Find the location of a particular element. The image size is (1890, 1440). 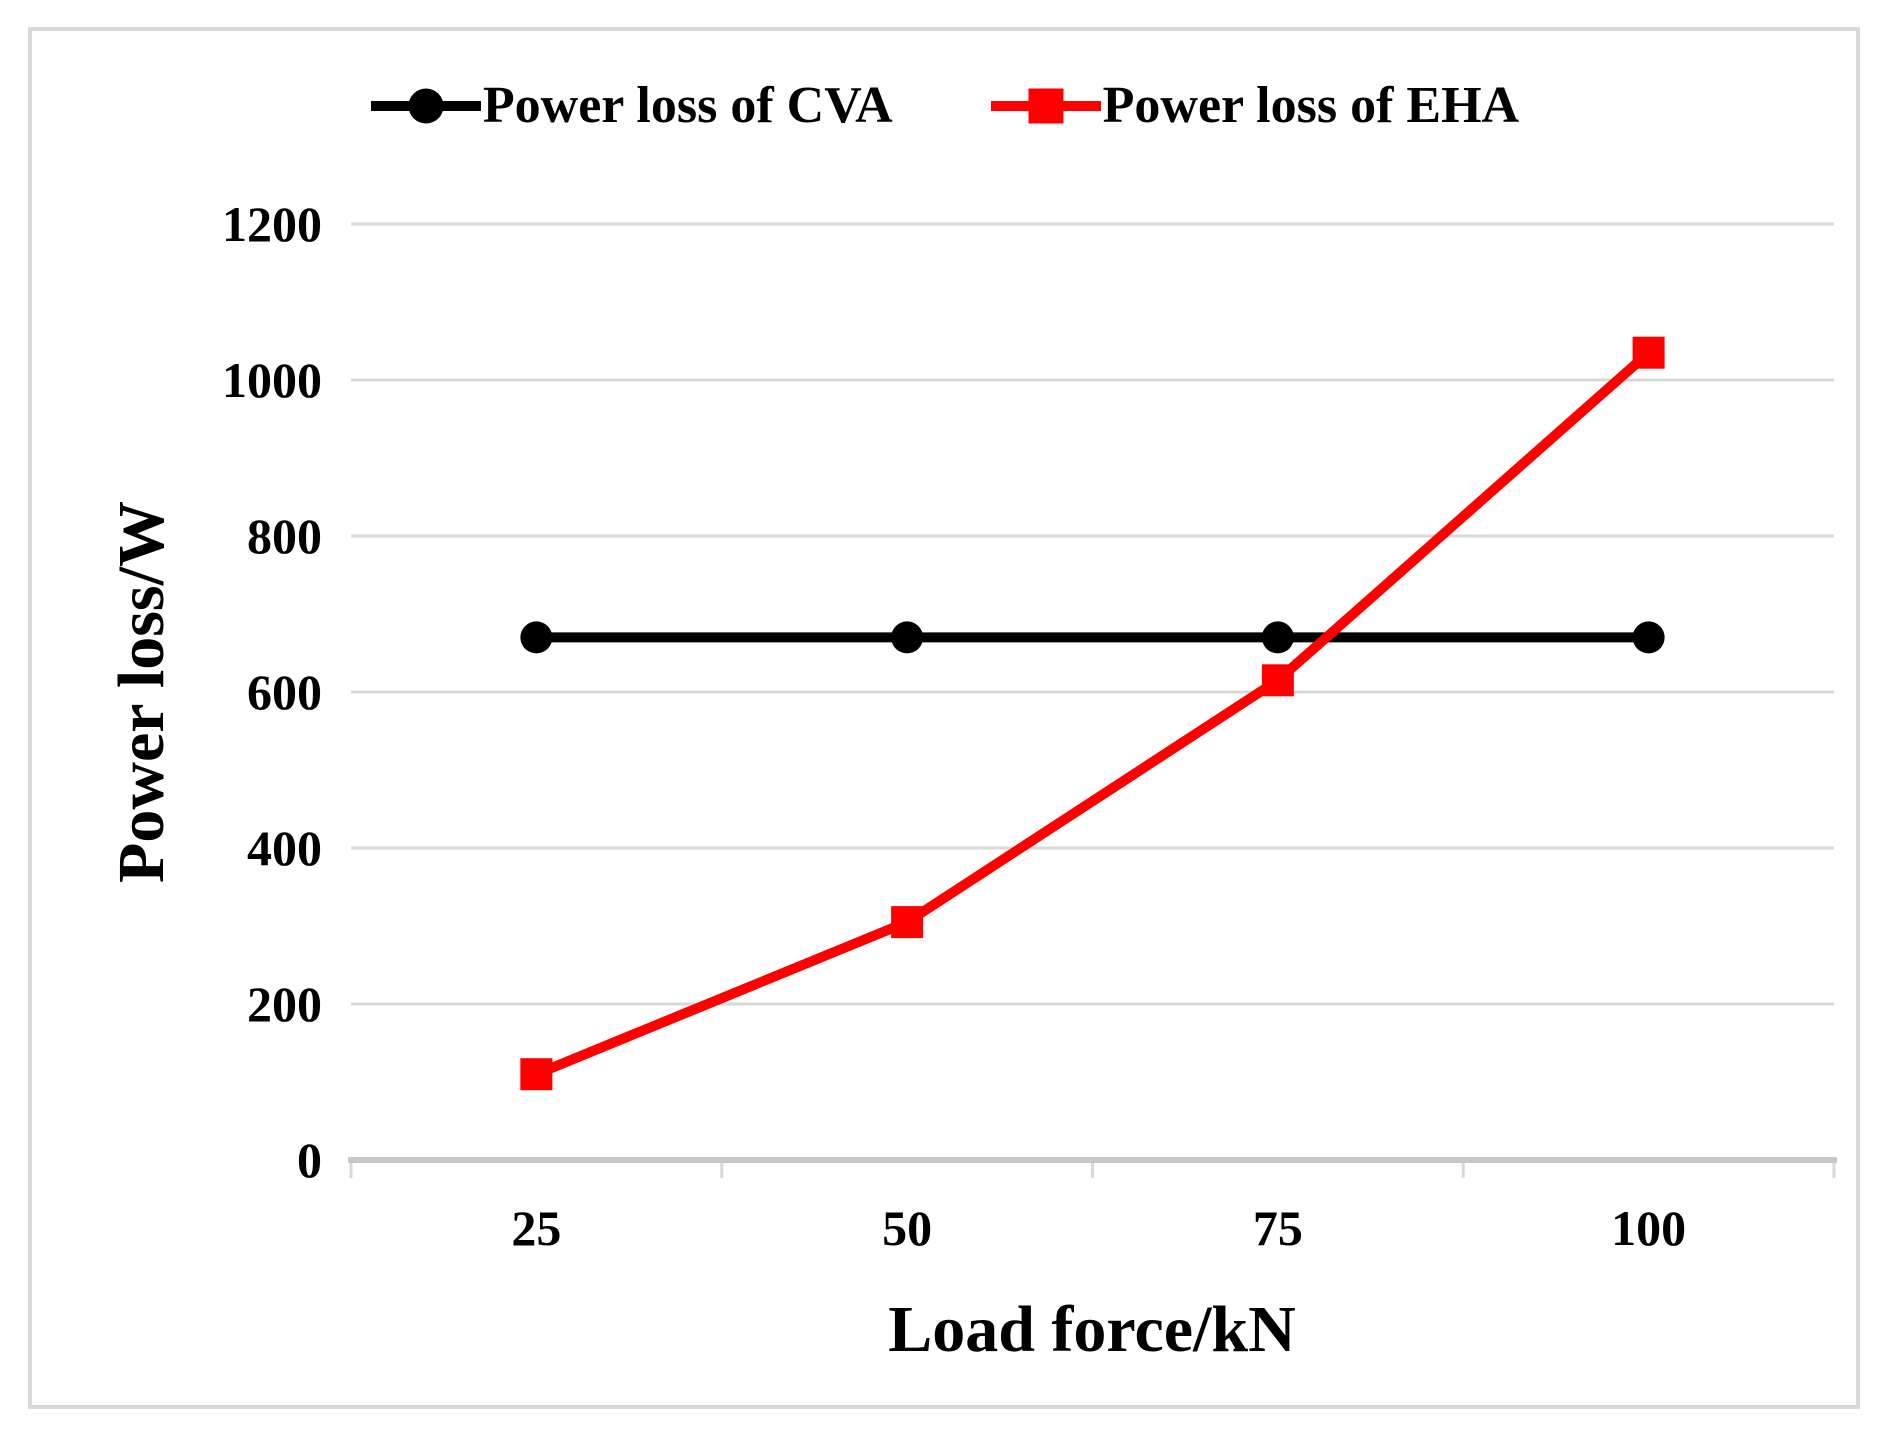

circle-marker-icon is located at coordinates (426, 106).